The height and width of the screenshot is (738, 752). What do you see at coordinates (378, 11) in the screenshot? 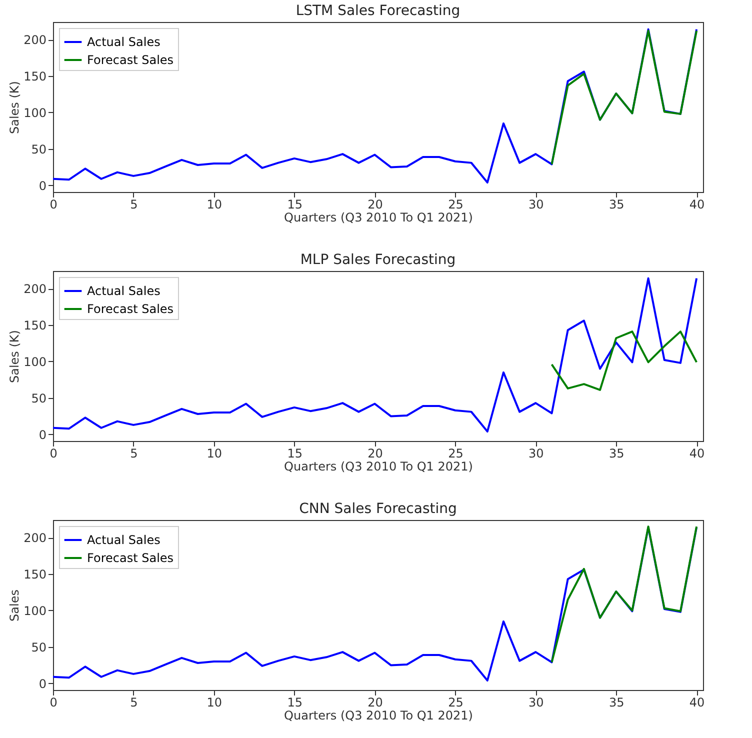
I see `chart-title: LSTM Sales Forecasting` at bounding box center [378, 11].